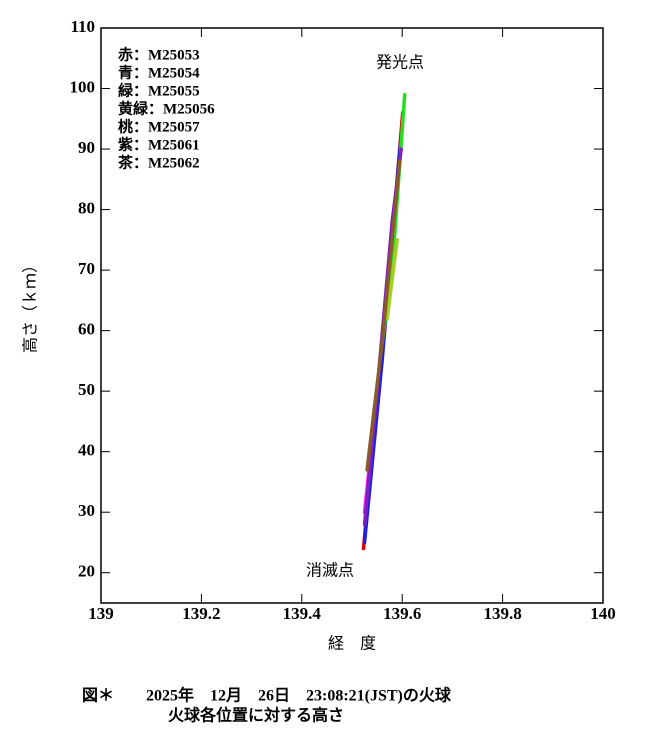 The width and height of the screenshot is (665, 754). What do you see at coordinates (86, 389) in the screenshot?
I see `y-tick-label: 50` at bounding box center [86, 389].